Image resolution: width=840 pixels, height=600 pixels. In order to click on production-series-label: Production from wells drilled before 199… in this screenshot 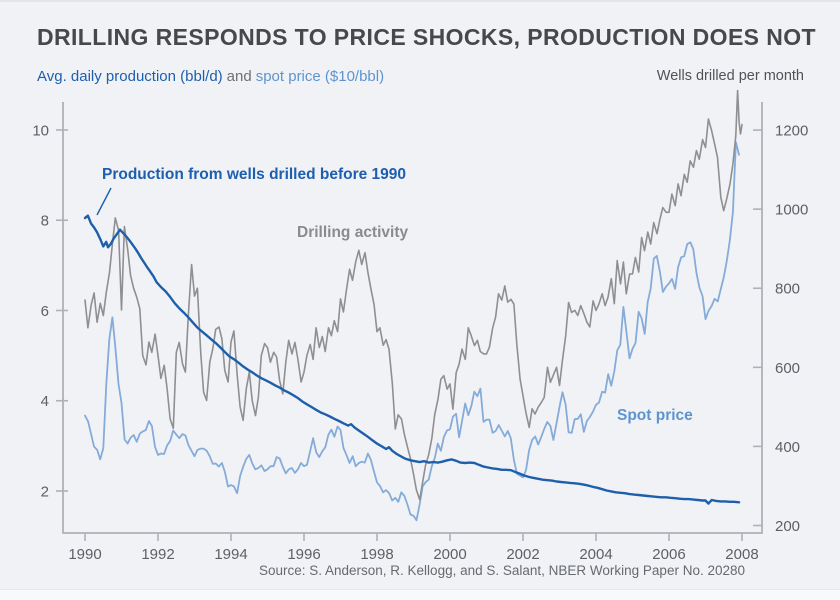, I will do `click(254, 174)`.